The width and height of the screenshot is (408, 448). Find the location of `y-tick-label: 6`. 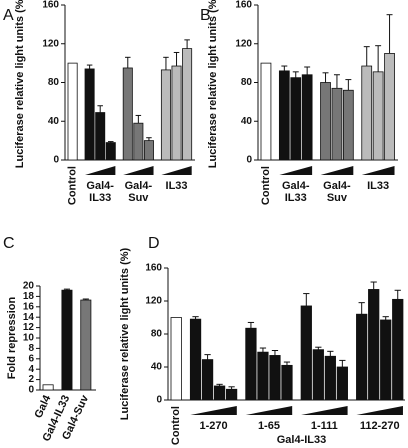

y-tick-label: 6 is located at coordinates (31, 358).